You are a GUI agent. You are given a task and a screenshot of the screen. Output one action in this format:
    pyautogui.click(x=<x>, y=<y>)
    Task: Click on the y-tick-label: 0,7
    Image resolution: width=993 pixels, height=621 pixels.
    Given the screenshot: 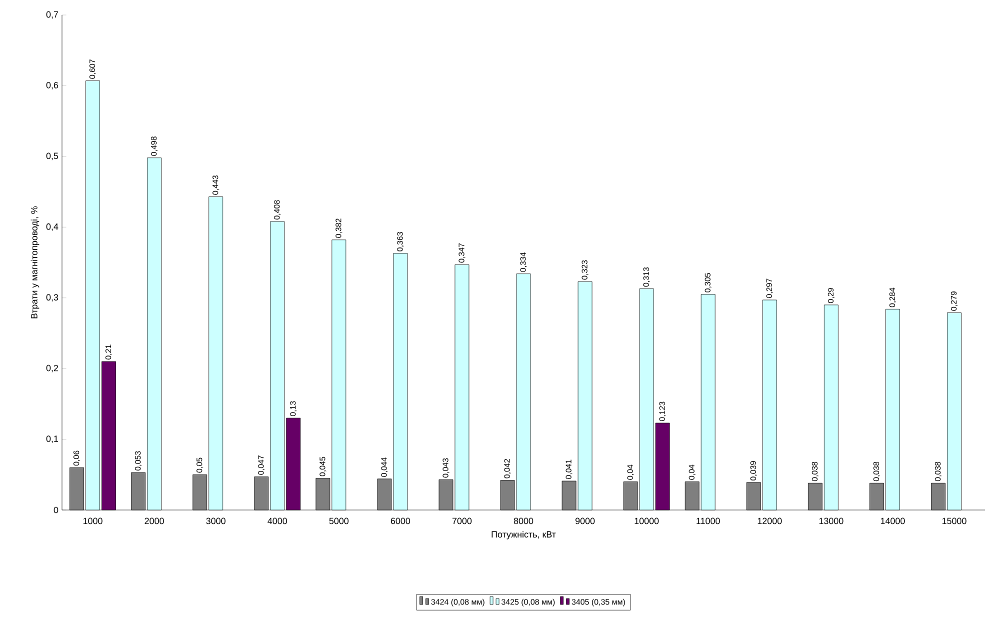 What is the action you would take?
    pyautogui.click(x=52, y=15)
    